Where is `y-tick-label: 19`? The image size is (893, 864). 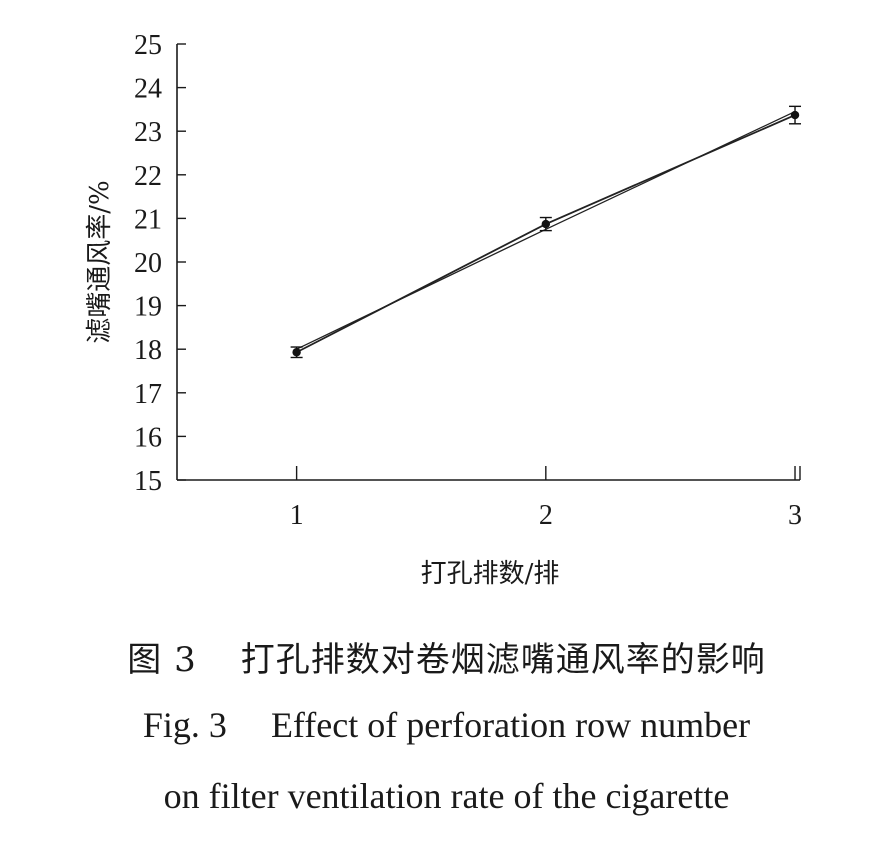 y-tick-label: 19 is located at coordinates (148, 307).